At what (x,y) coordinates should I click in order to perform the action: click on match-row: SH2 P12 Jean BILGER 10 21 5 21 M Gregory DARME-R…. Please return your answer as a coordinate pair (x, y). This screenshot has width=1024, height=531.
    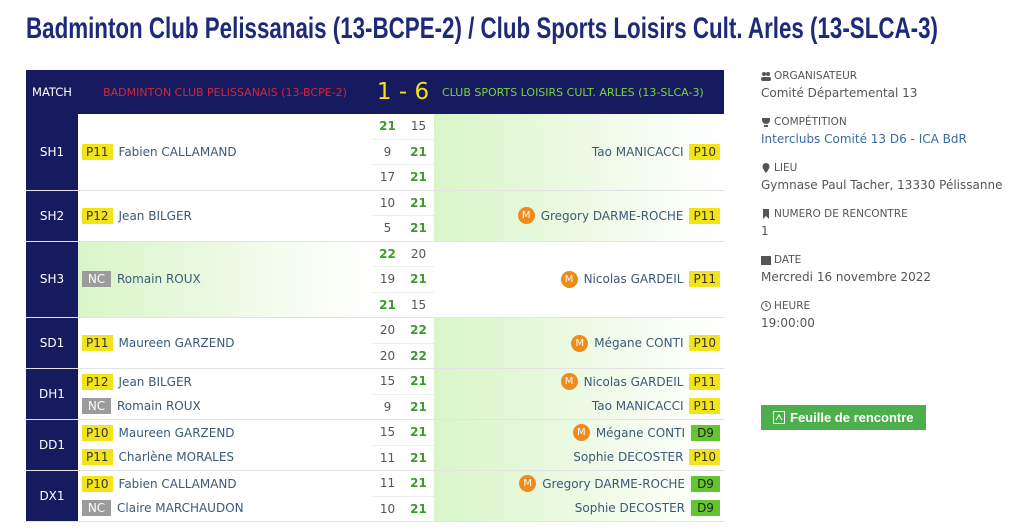
    Looking at the image, I should click on (375, 216).